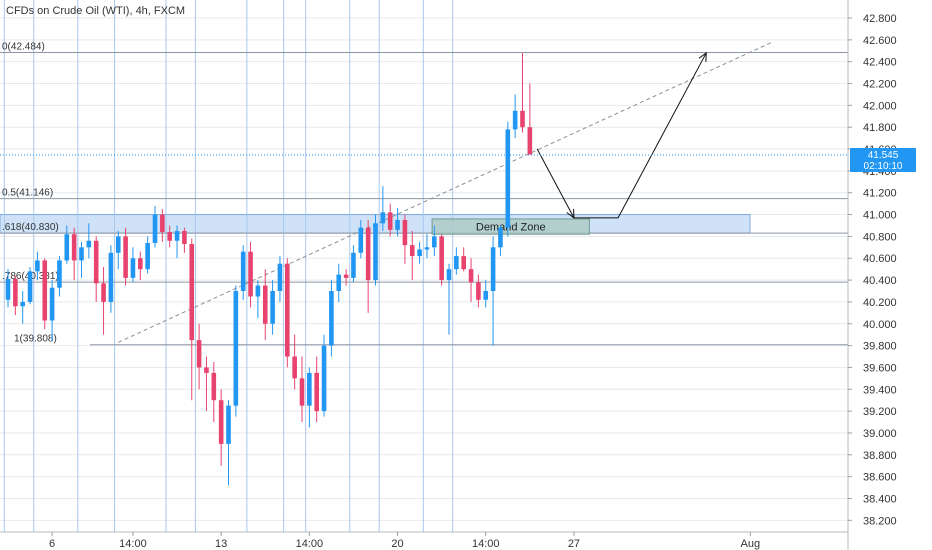 This screenshot has width=932, height=550. Describe the element at coordinates (52, 544) in the screenshot. I see `x-tick-label: 6` at that location.